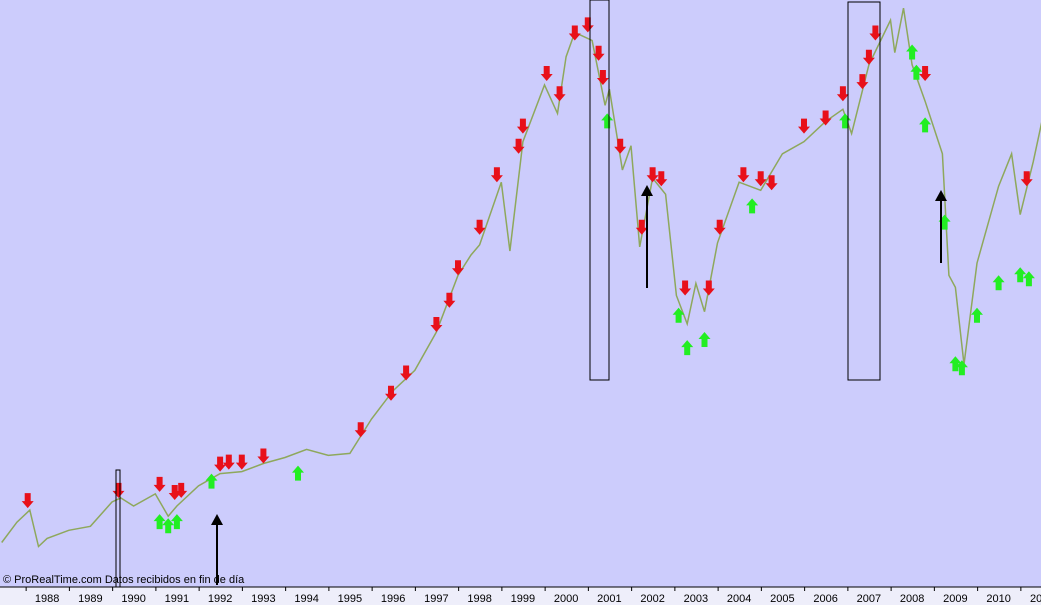 This screenshot has width=1041, height=605. What do you see at coordinates (479, 599) in the screenshot?
I see `x-tick-label: 1998` at bounding box center [479, 599].